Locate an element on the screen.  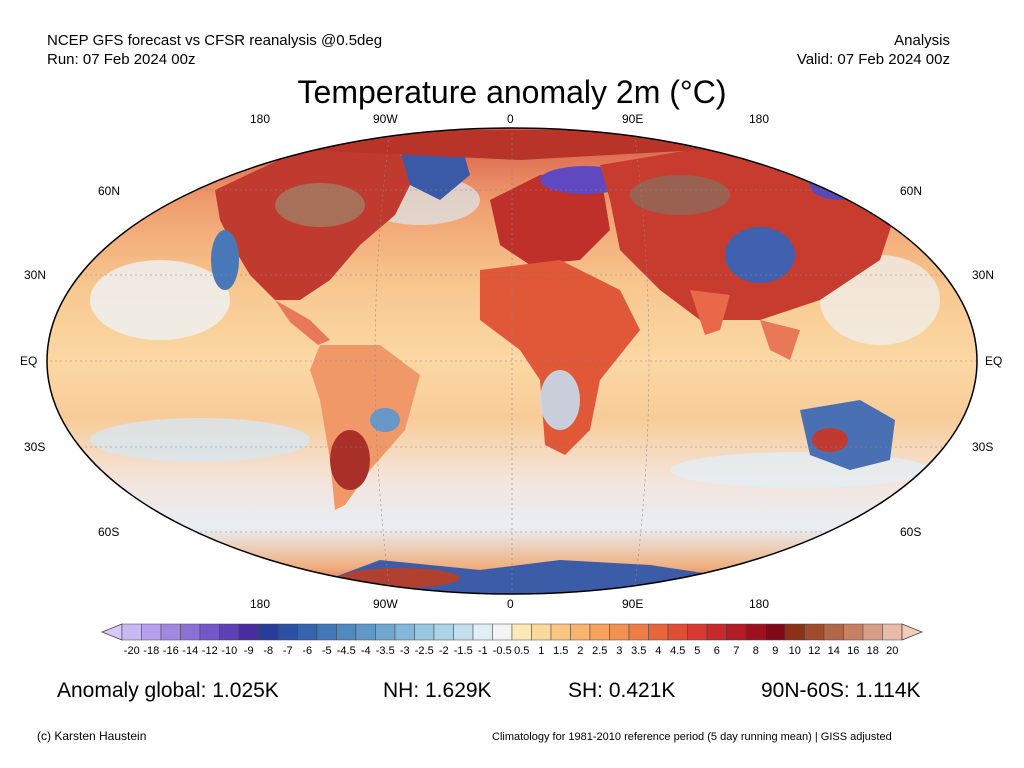
top-lon-label: 90E is located at coordinates (633, 119).